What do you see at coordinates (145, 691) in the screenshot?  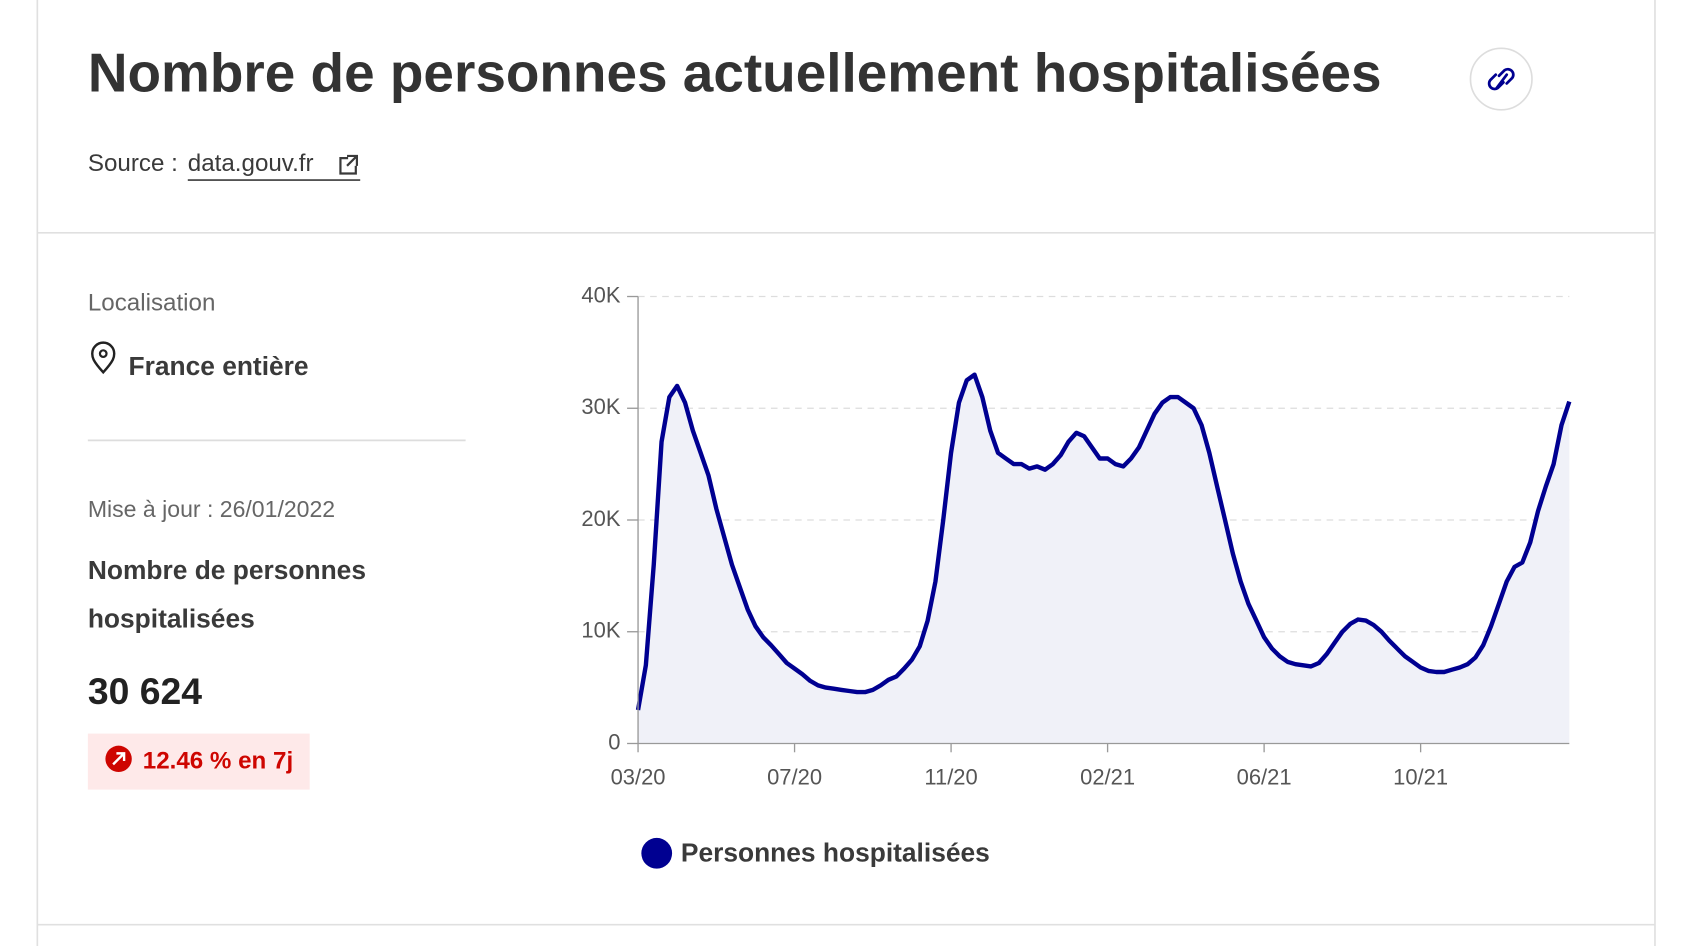 I see `metric-value: 30 624` at bounding box center [145, 691].